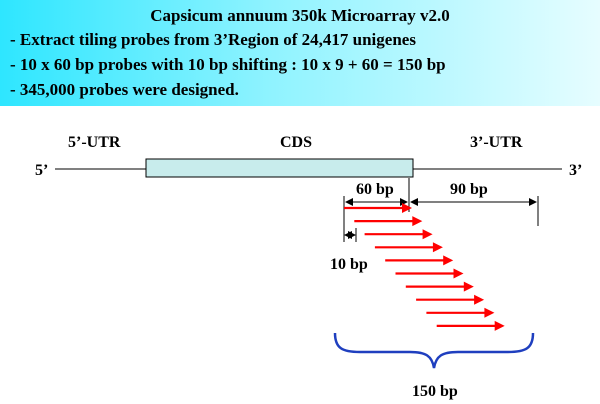 The height and width of the screenshot is (404, 600). I want to click on utr3-label: 3’-UTR, so click(496, 142).